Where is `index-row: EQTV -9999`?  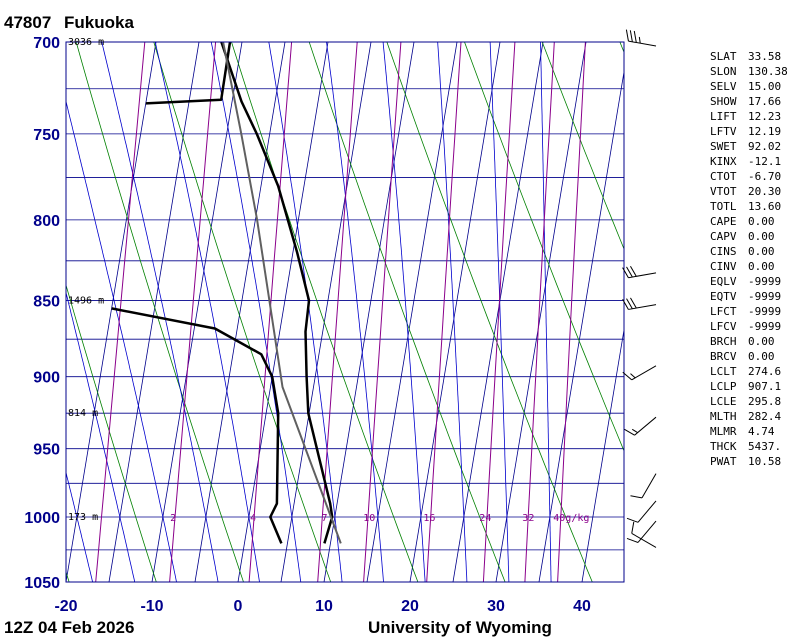
index-row: EQTV -9999 is located at coordinates (749, 296).